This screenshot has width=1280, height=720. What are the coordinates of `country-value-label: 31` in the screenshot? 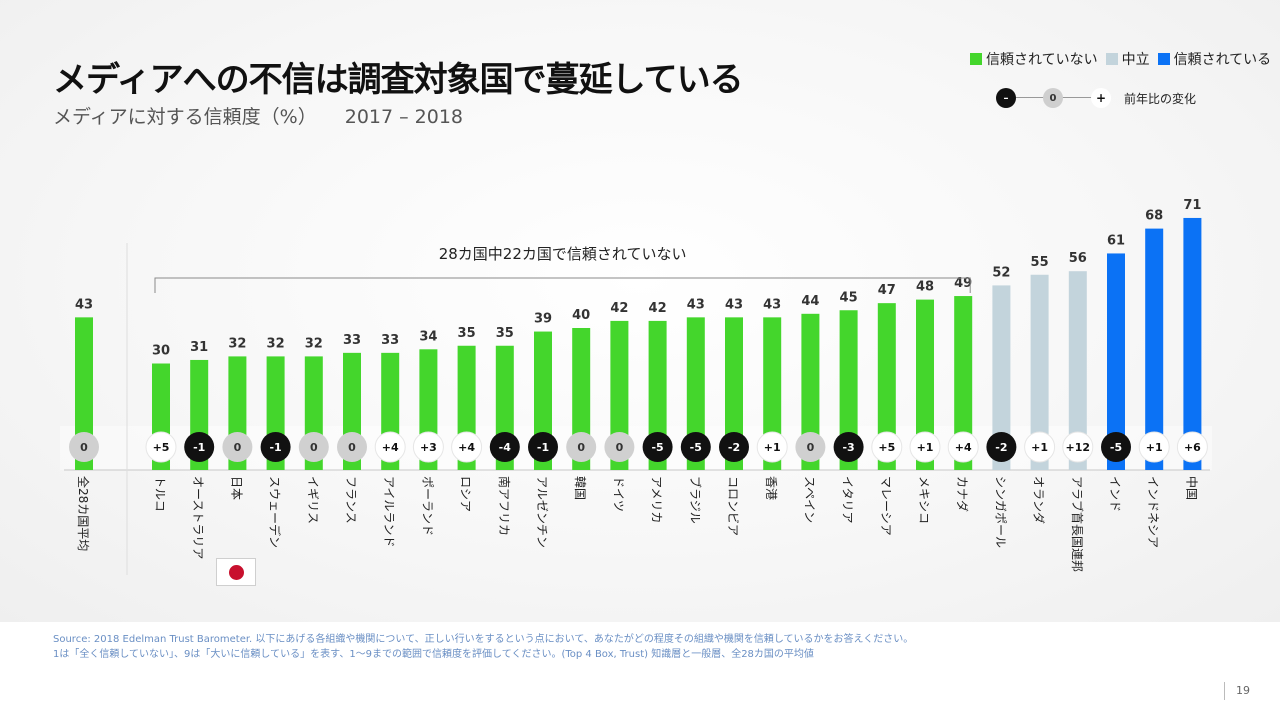 It's located at (199, 347).